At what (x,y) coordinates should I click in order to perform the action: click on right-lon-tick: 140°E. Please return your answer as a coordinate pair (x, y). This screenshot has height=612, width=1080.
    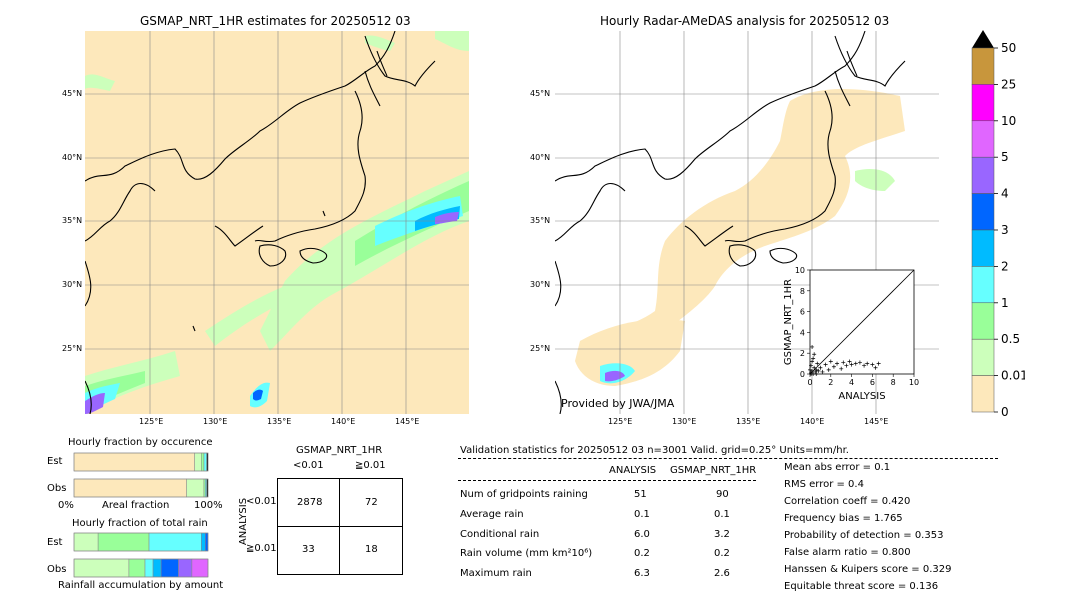
    Looking at the image, I should click on (812, 421).